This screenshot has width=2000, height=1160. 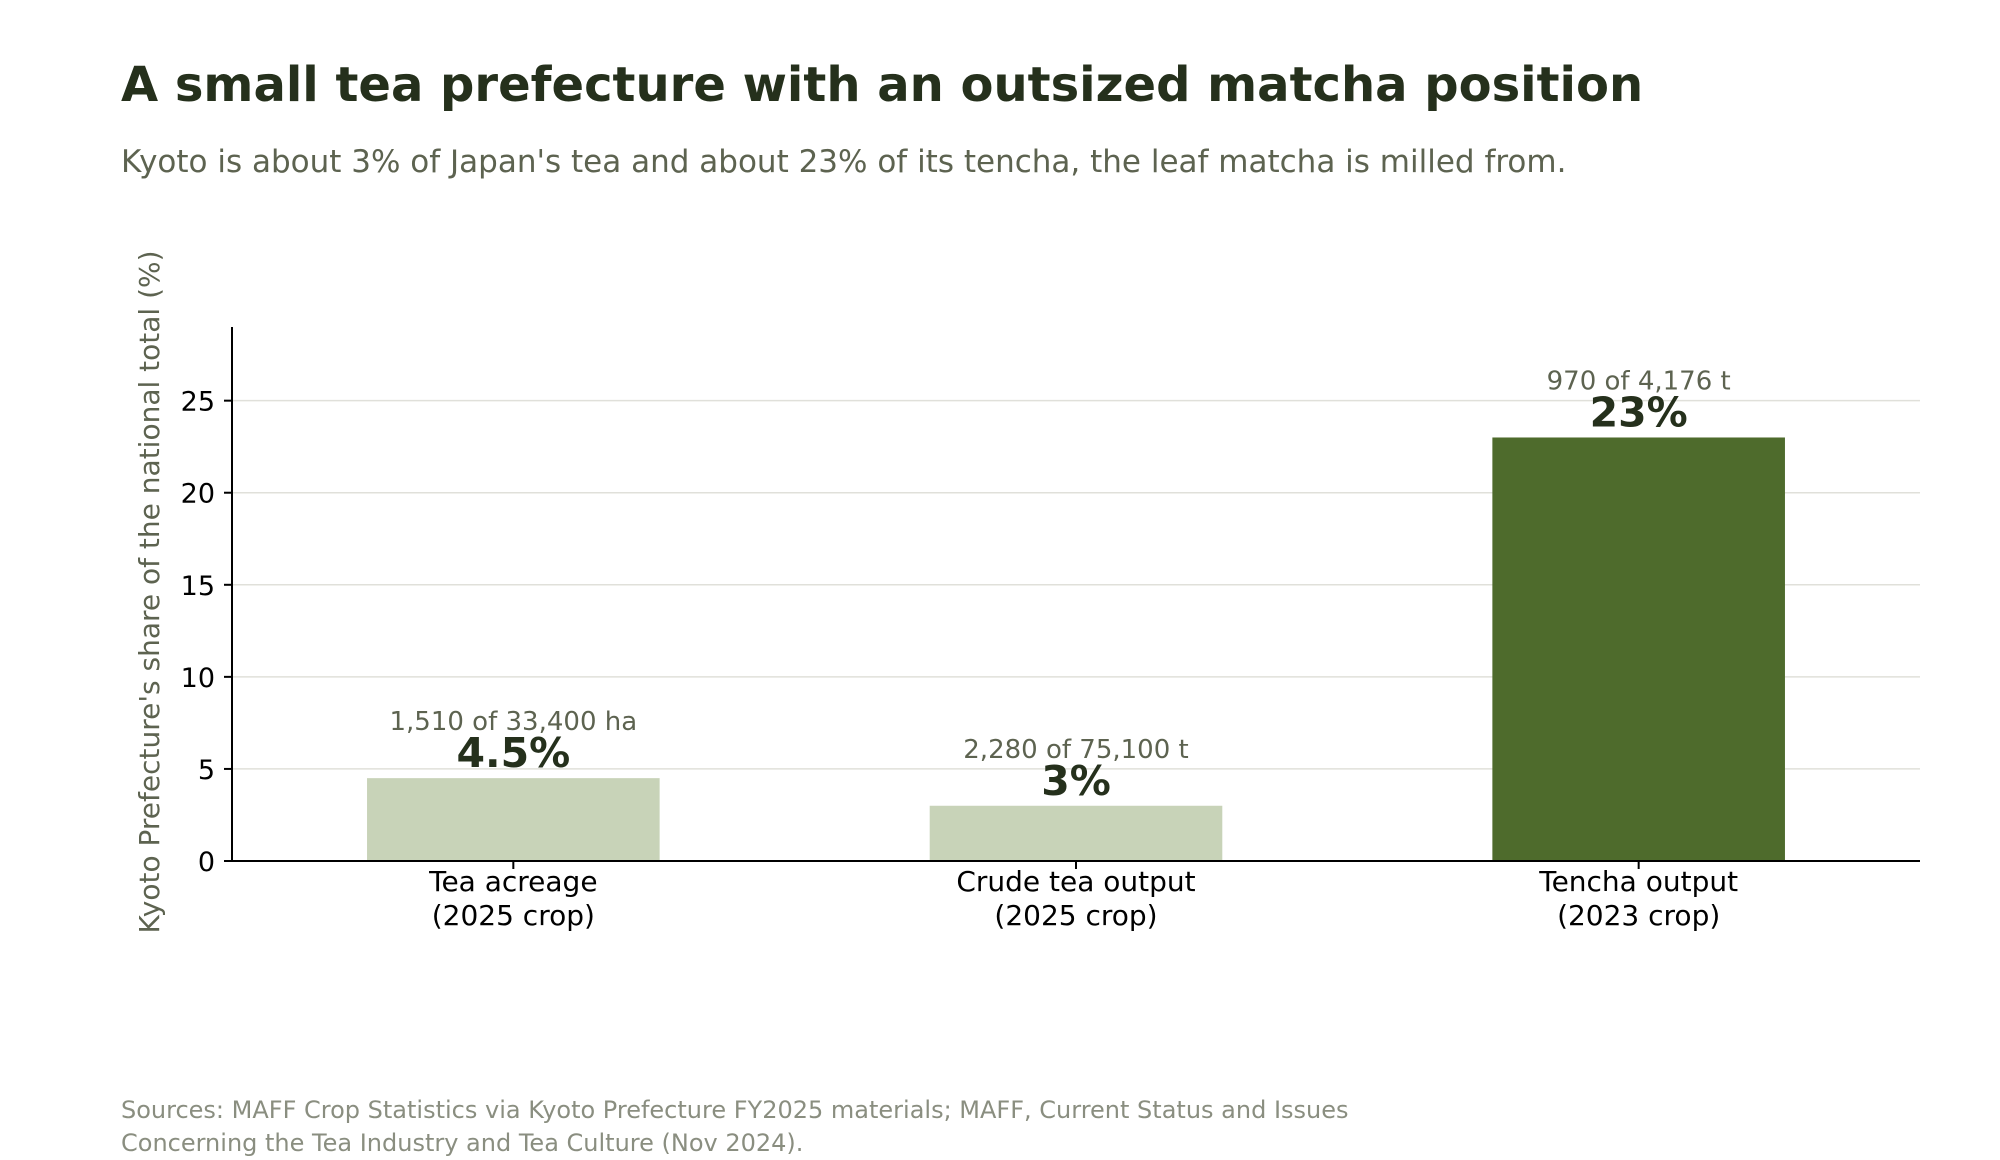 I want to click on value-label-1: 3%, so click(x=1076, y=781).